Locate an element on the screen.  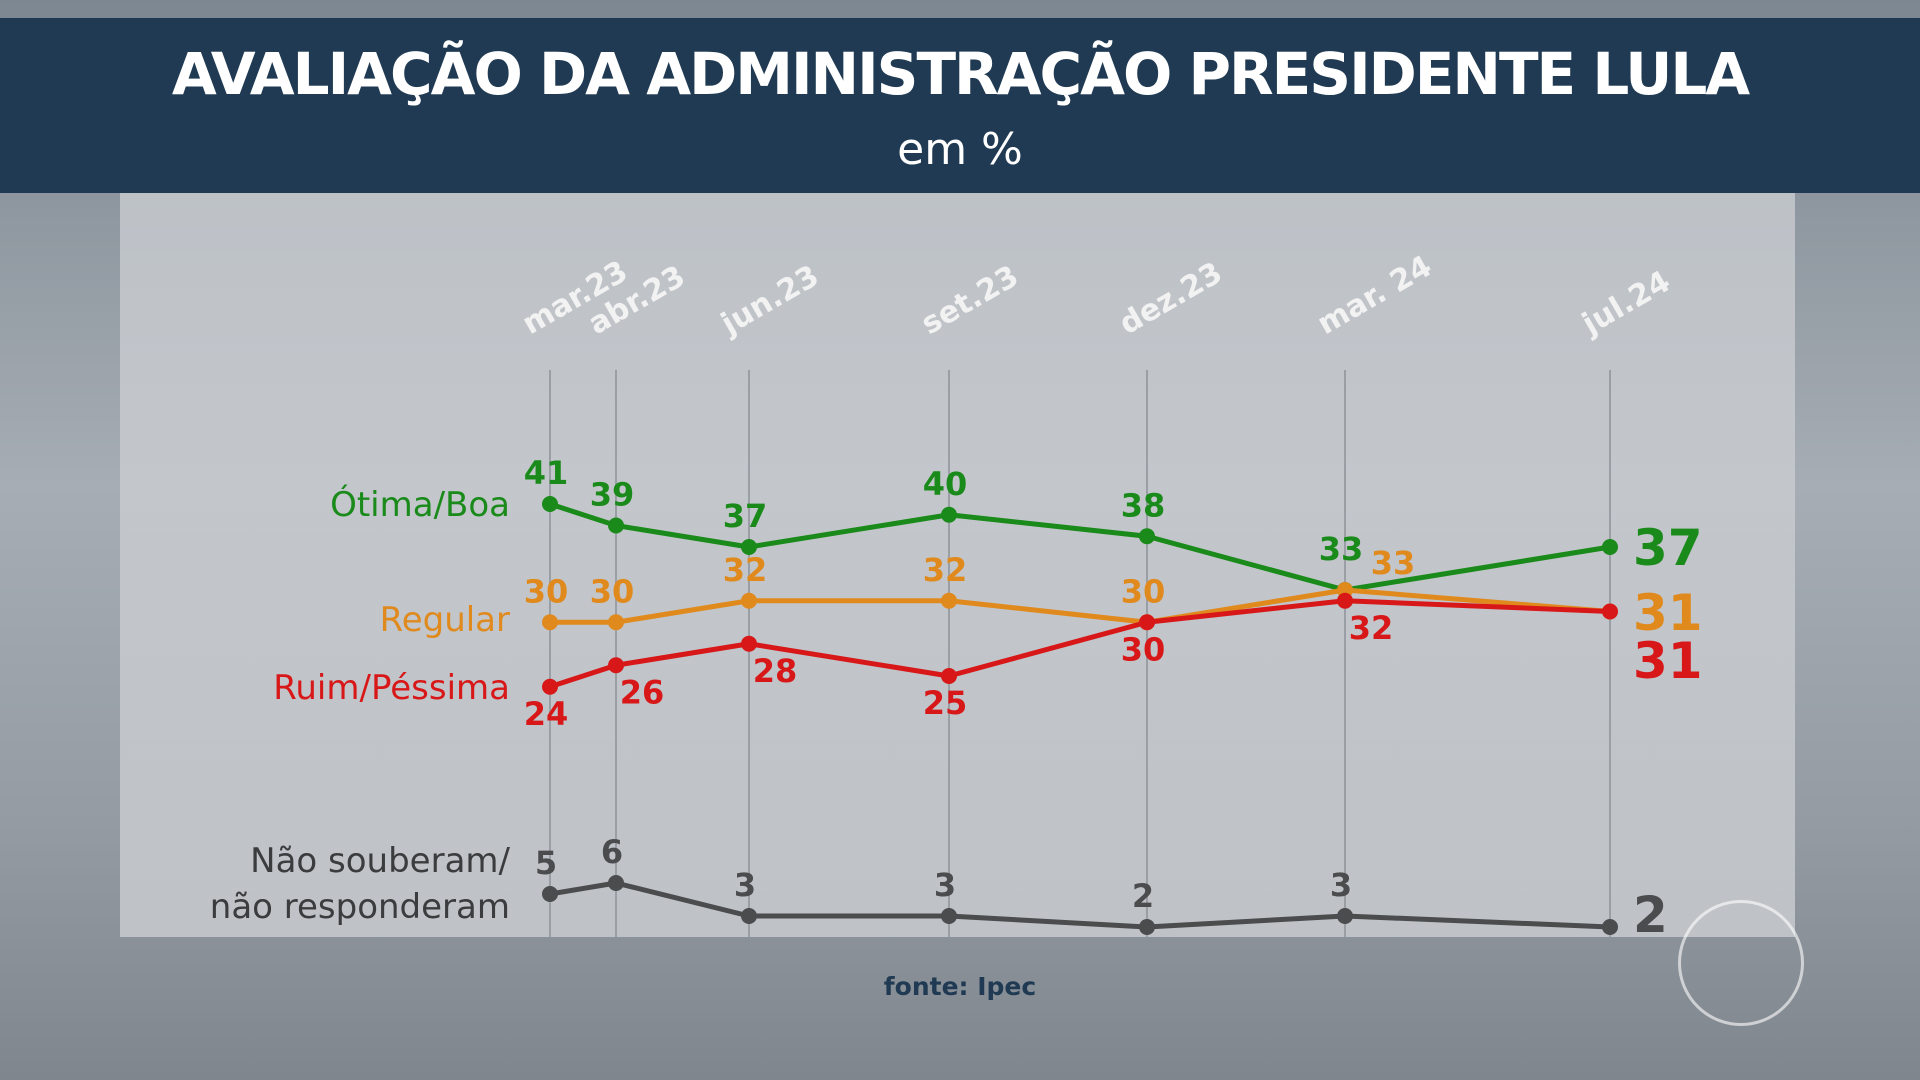
x-tick-label: mar. 24 is located at coordinates (1375, 295).